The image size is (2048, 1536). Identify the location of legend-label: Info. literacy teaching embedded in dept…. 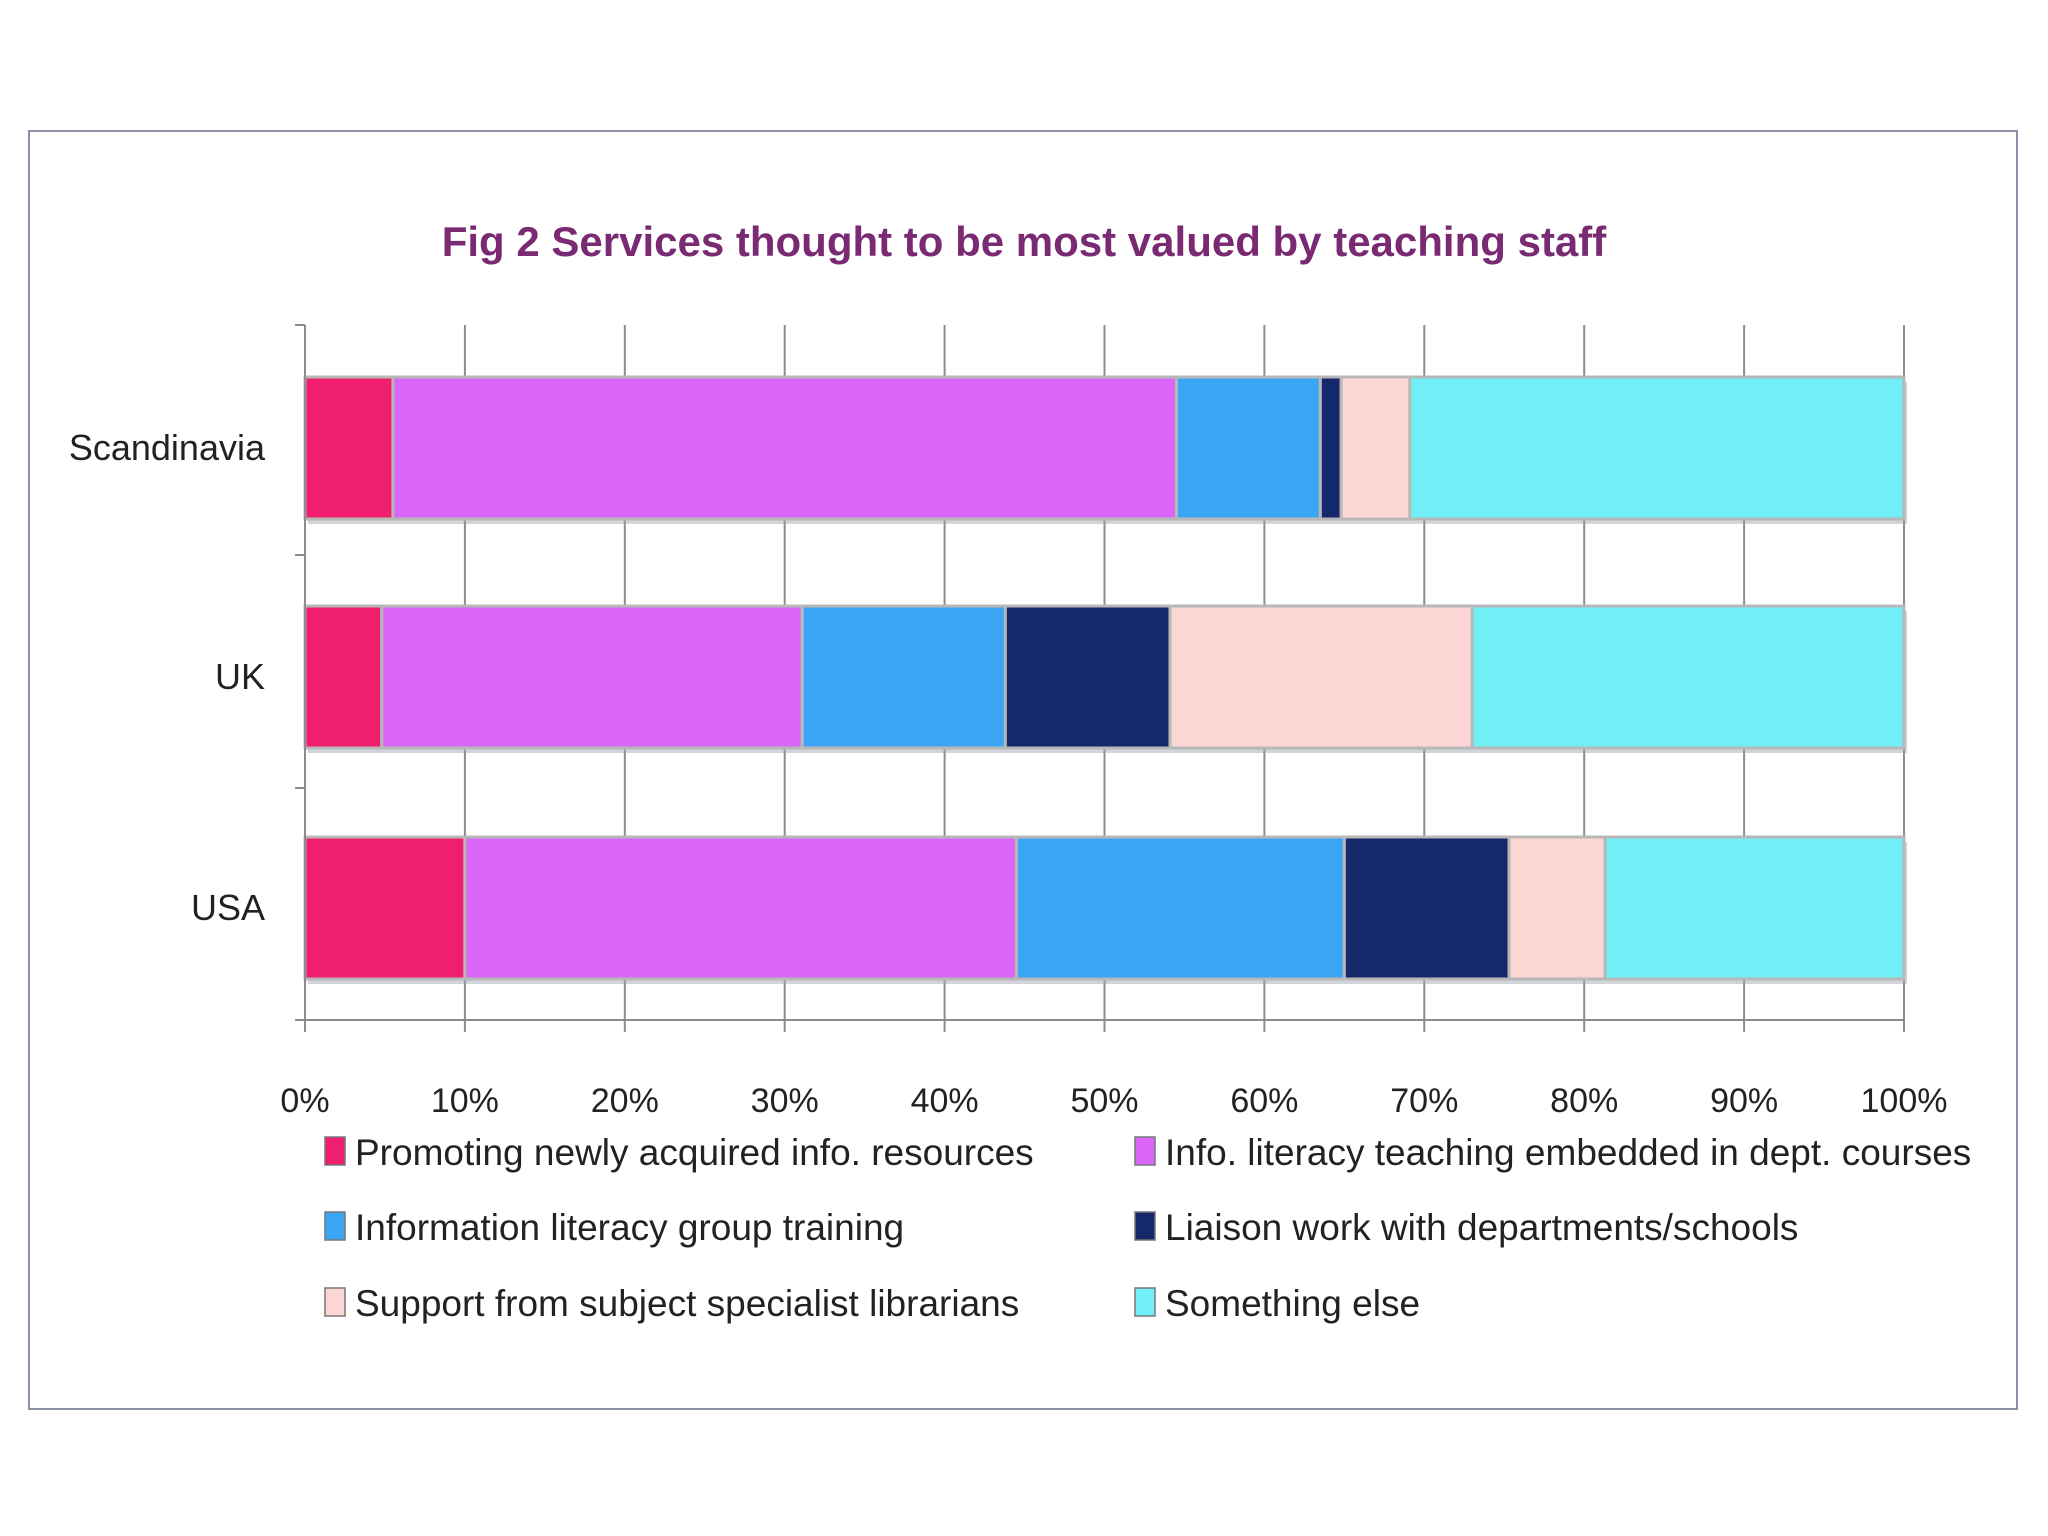
(1568, 1152).